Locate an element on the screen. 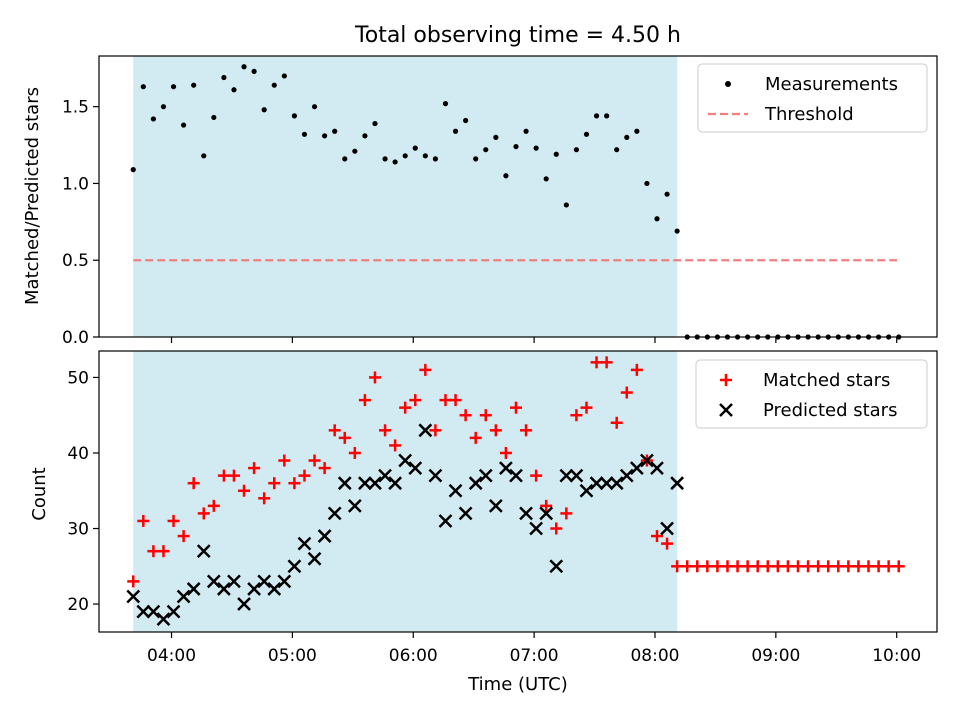 This screenshot has width=960, height=724. top-ylabel: Matched/Predicted stars is located at coordinates (32, 196).